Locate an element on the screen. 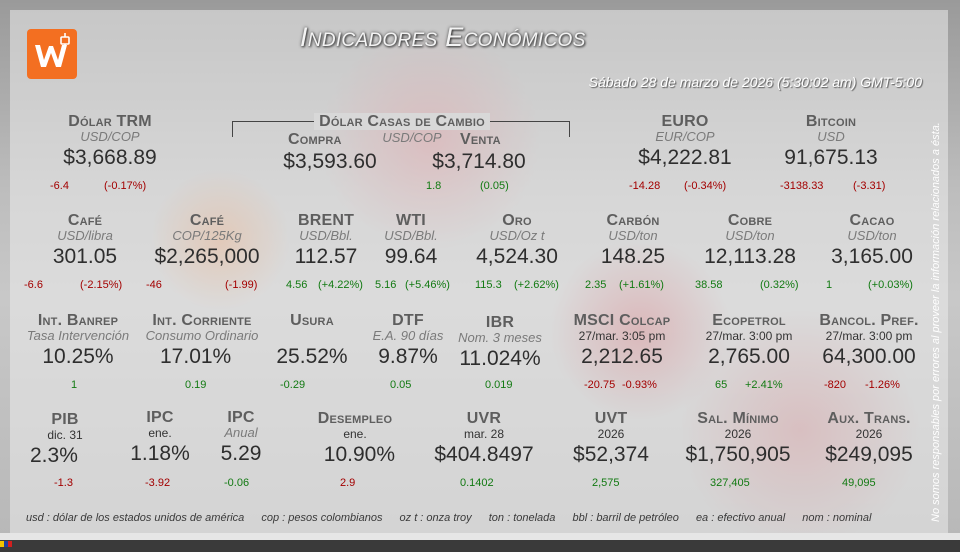 The image size is (960, 552). indicator-name: Sal. Mínimo is located at coordinates (738, 418).